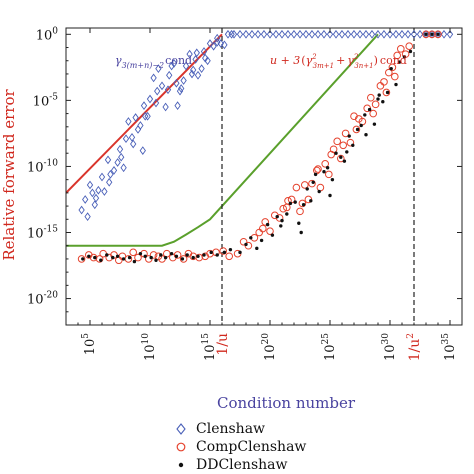 The height and width of the screenshot is (474, 474). Describe the element at coordinates (389, 347) in the screenshot. I see `x-tick-label: 1030` at that location.